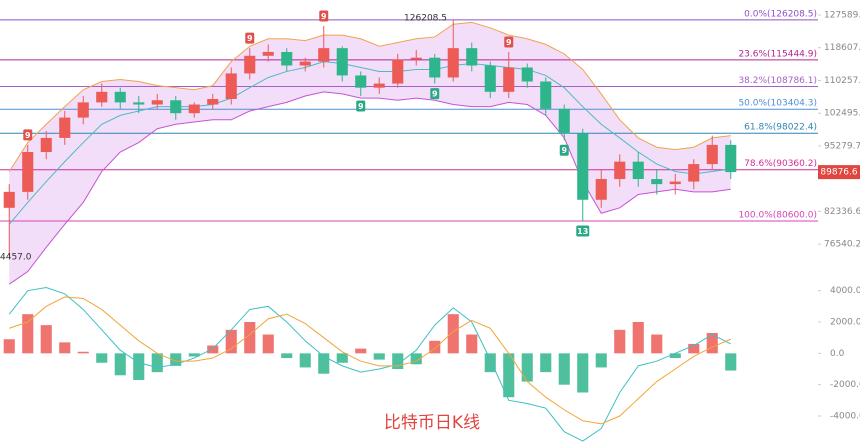 The height and width of the screenshot is (448, 860). What do you see at coordinates (842, 114) in the screenshot?
I see `y-tick-label: 102495.3` at bounding box center [842, 114].